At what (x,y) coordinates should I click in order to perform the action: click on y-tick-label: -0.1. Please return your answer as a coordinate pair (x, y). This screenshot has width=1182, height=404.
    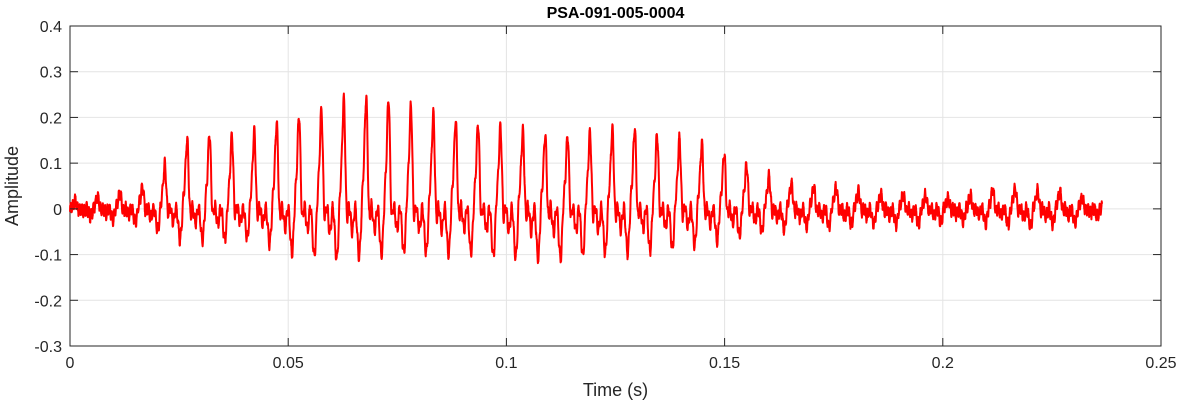
    Looking at the image, I should click on (48, 256).